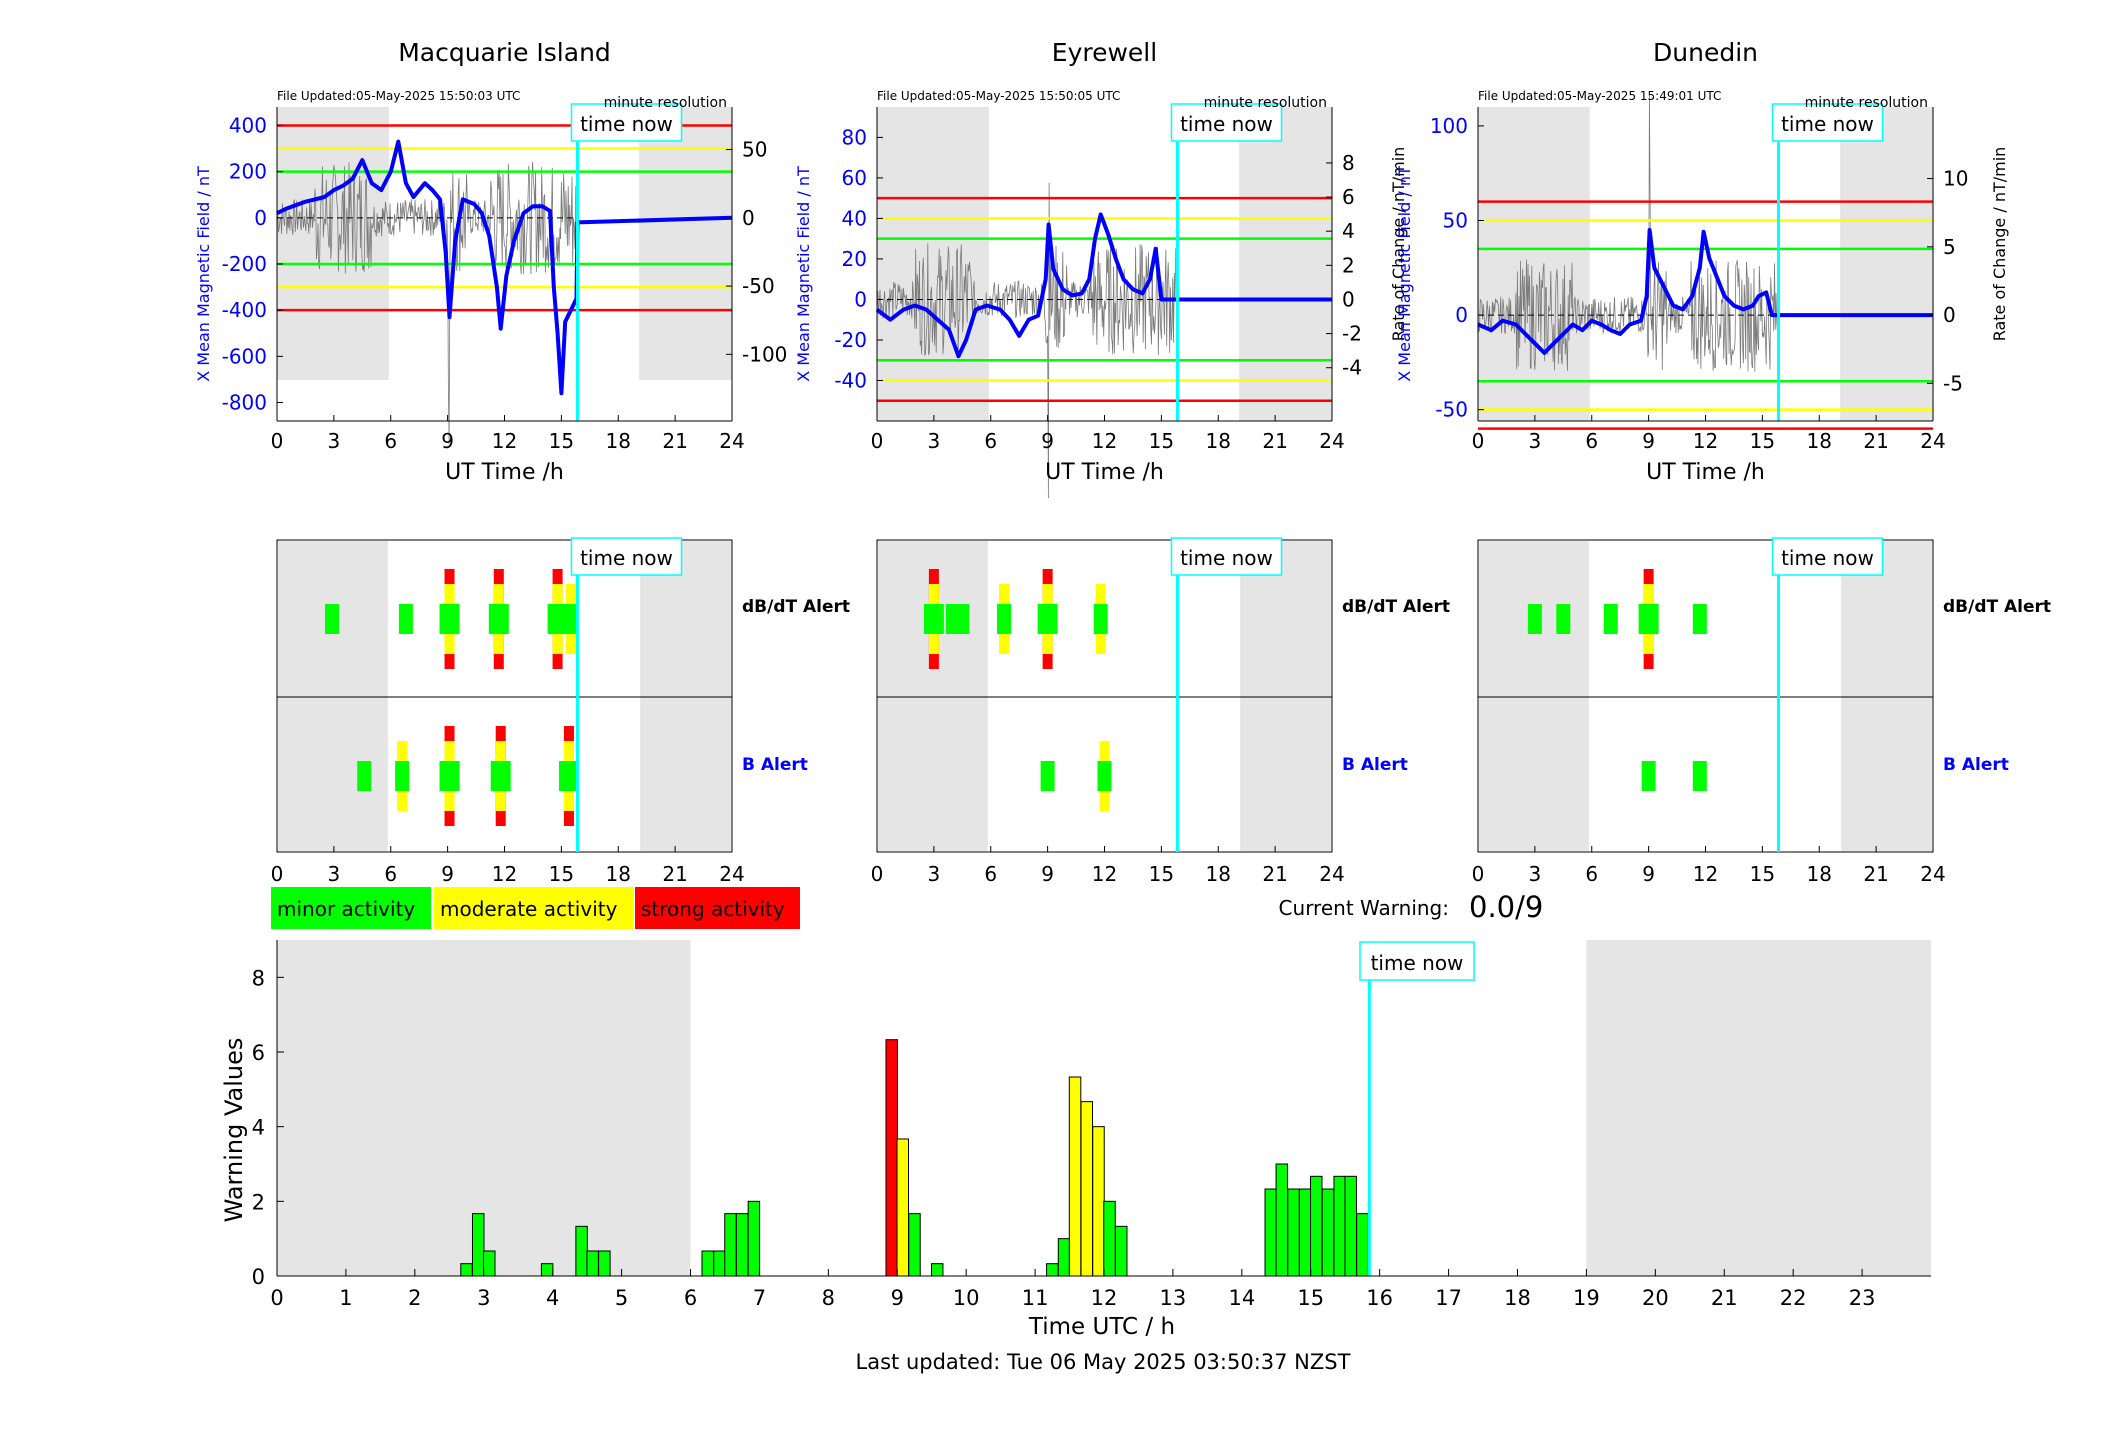  I want to click on warning-xtick-label: 18, so click(1517, 1298).